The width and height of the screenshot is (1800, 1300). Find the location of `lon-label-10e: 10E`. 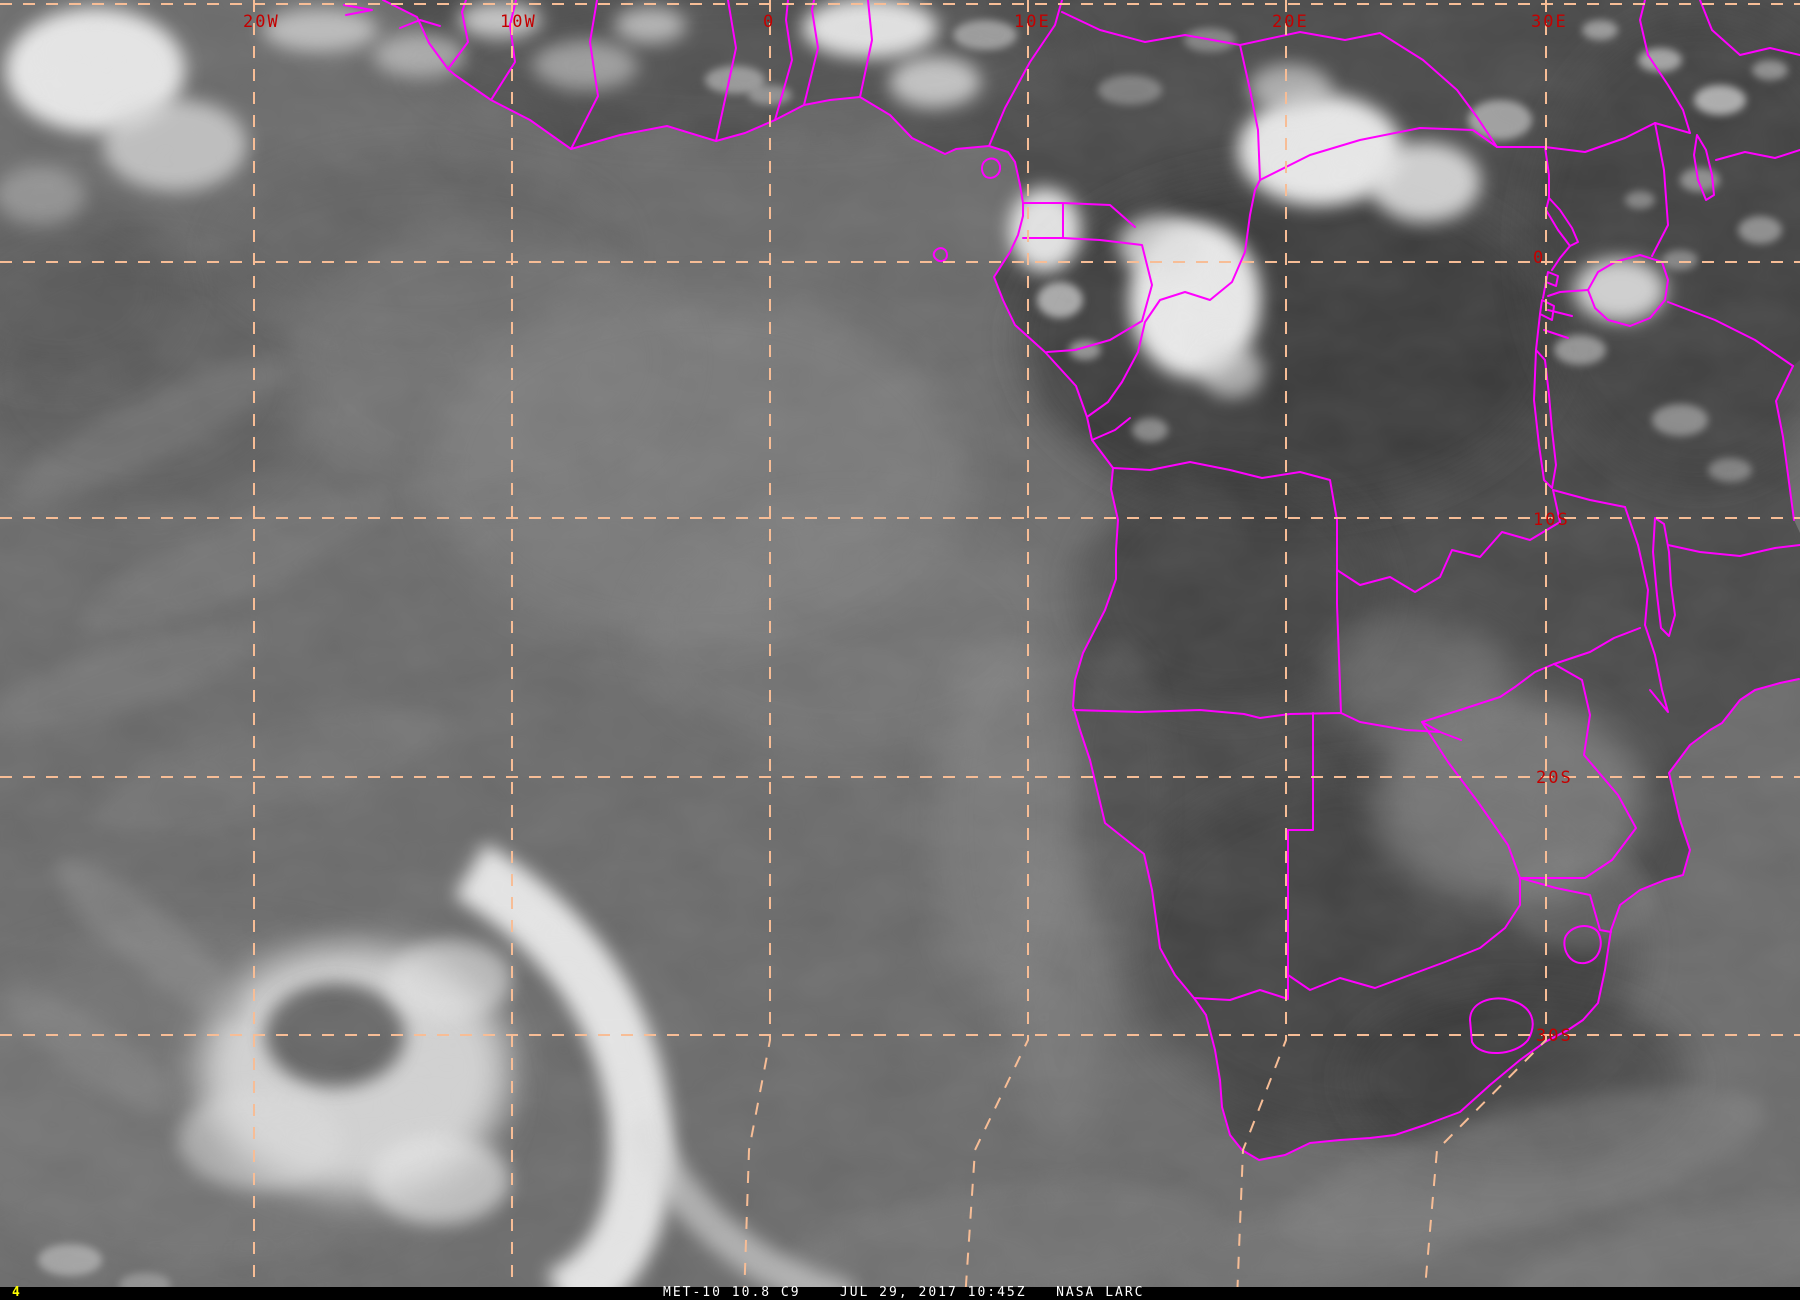

lon-label-10e: 10E is located at coordinates (1032, 22).